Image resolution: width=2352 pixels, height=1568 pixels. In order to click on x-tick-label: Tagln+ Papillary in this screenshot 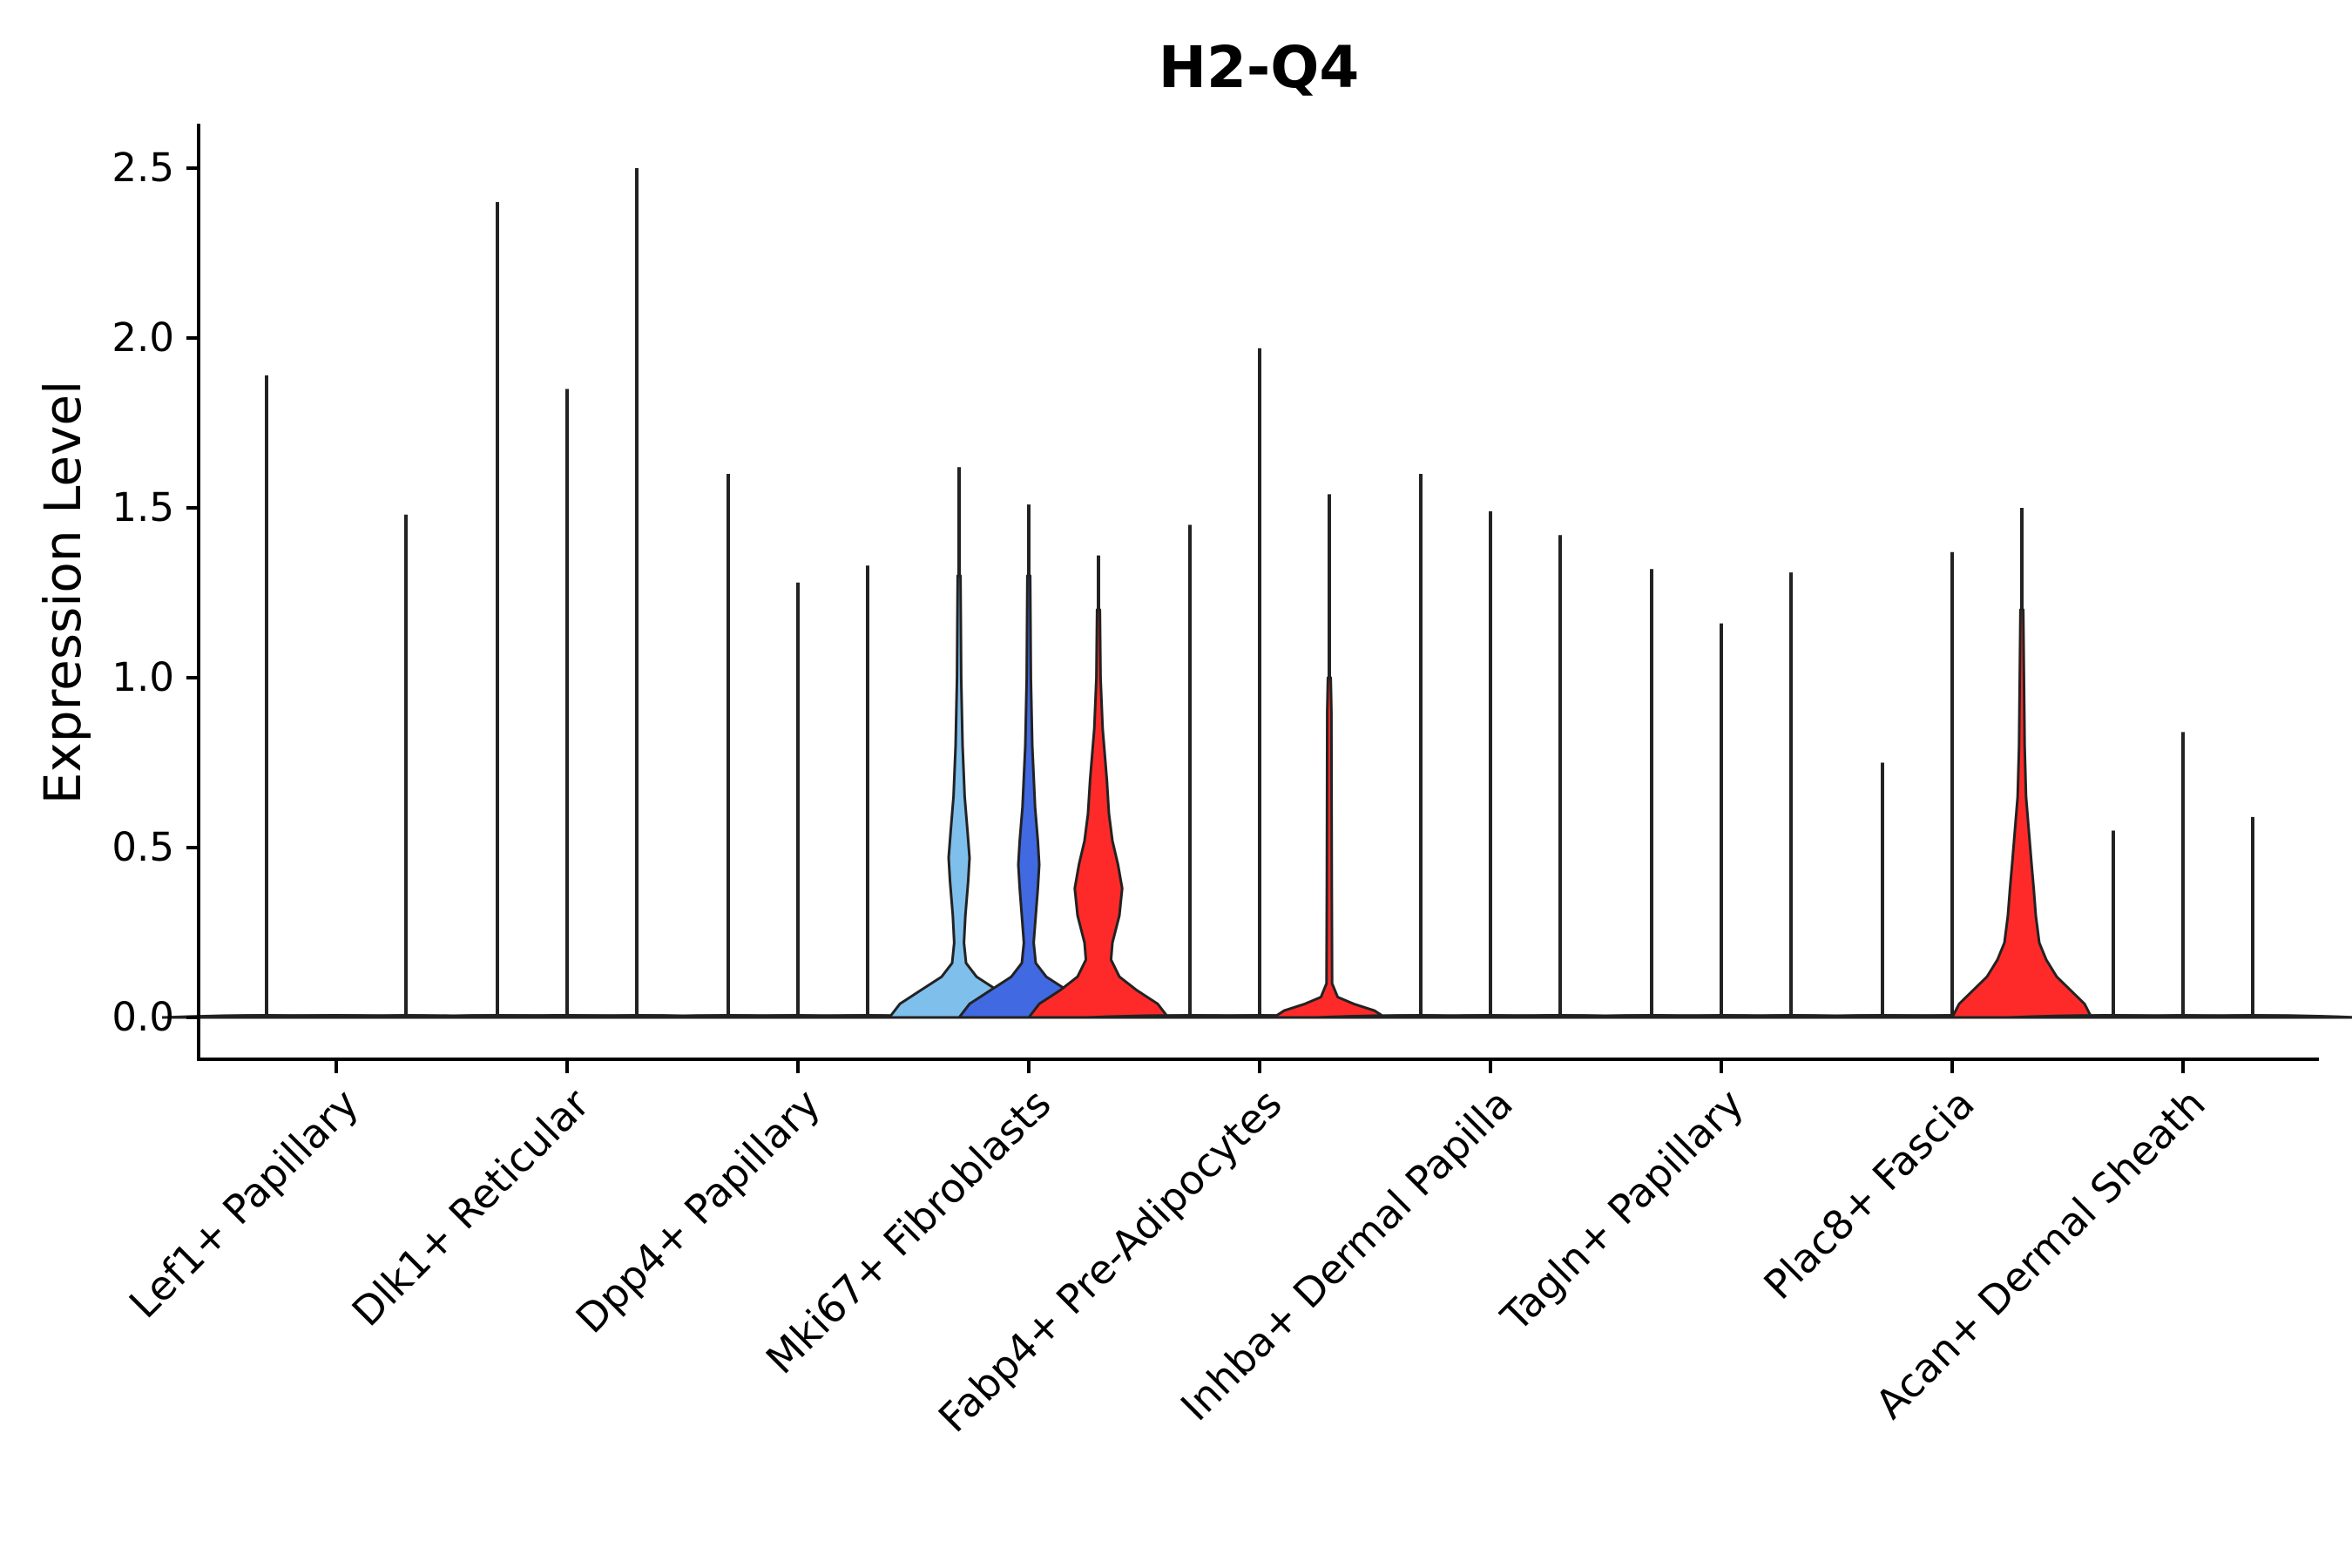, I will do `click(1622, 1211)`.